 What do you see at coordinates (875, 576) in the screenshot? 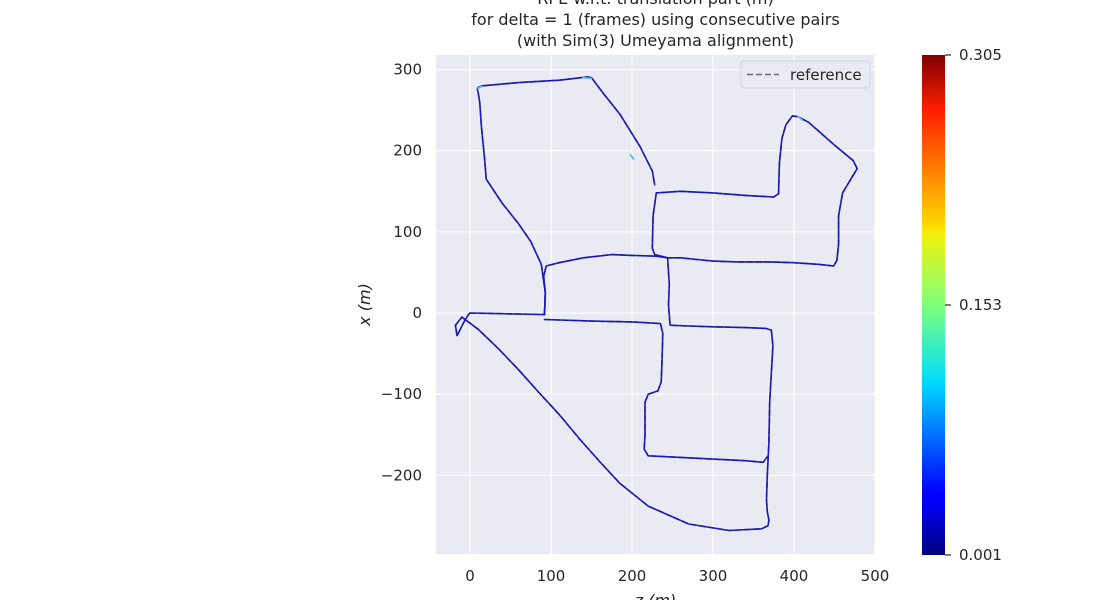
I see `x-tick-label: 500` at bounding box center [875, 576].